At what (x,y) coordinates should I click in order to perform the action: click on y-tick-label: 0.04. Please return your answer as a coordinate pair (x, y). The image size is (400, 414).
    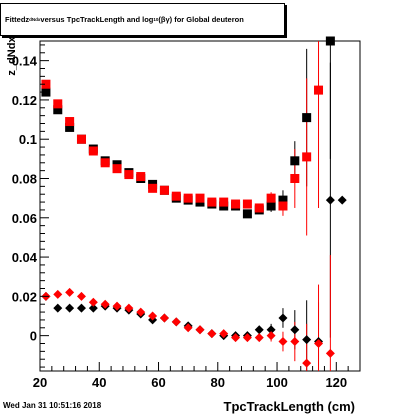
    Looking at the image, I should click on (25, 257).